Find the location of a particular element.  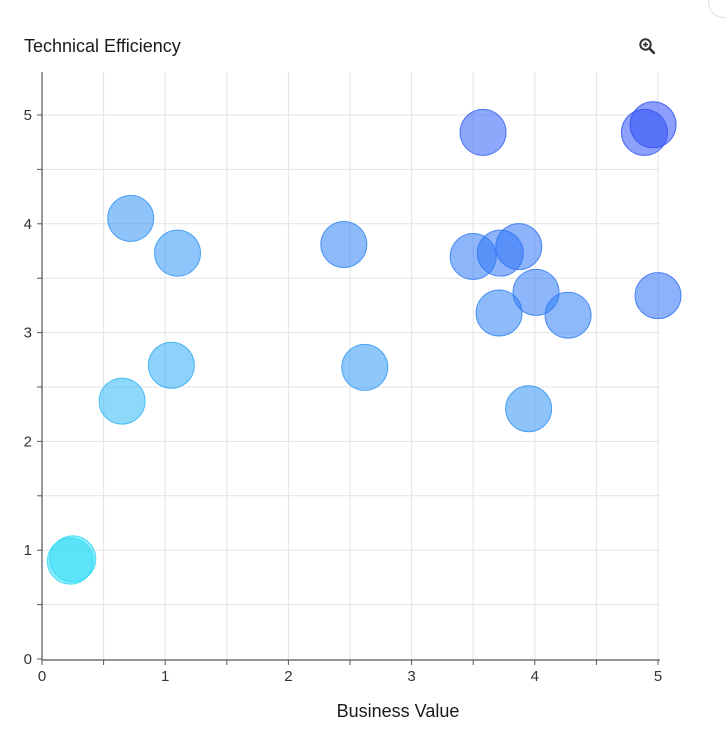

y-tick-label: 3 is located at coordinates (28, 333).